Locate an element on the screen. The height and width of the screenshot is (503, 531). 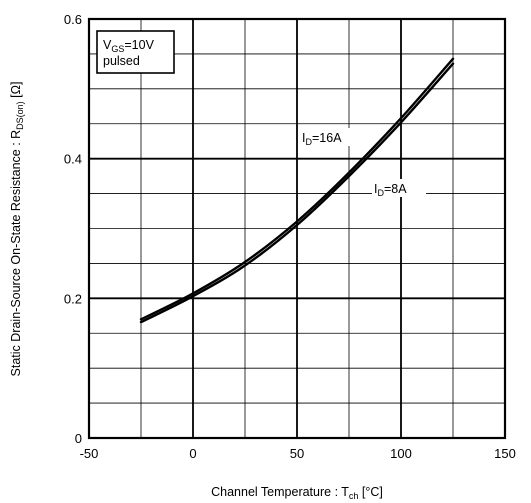
series-label-id8a: ID=8A is located at coordinates (390, 190).